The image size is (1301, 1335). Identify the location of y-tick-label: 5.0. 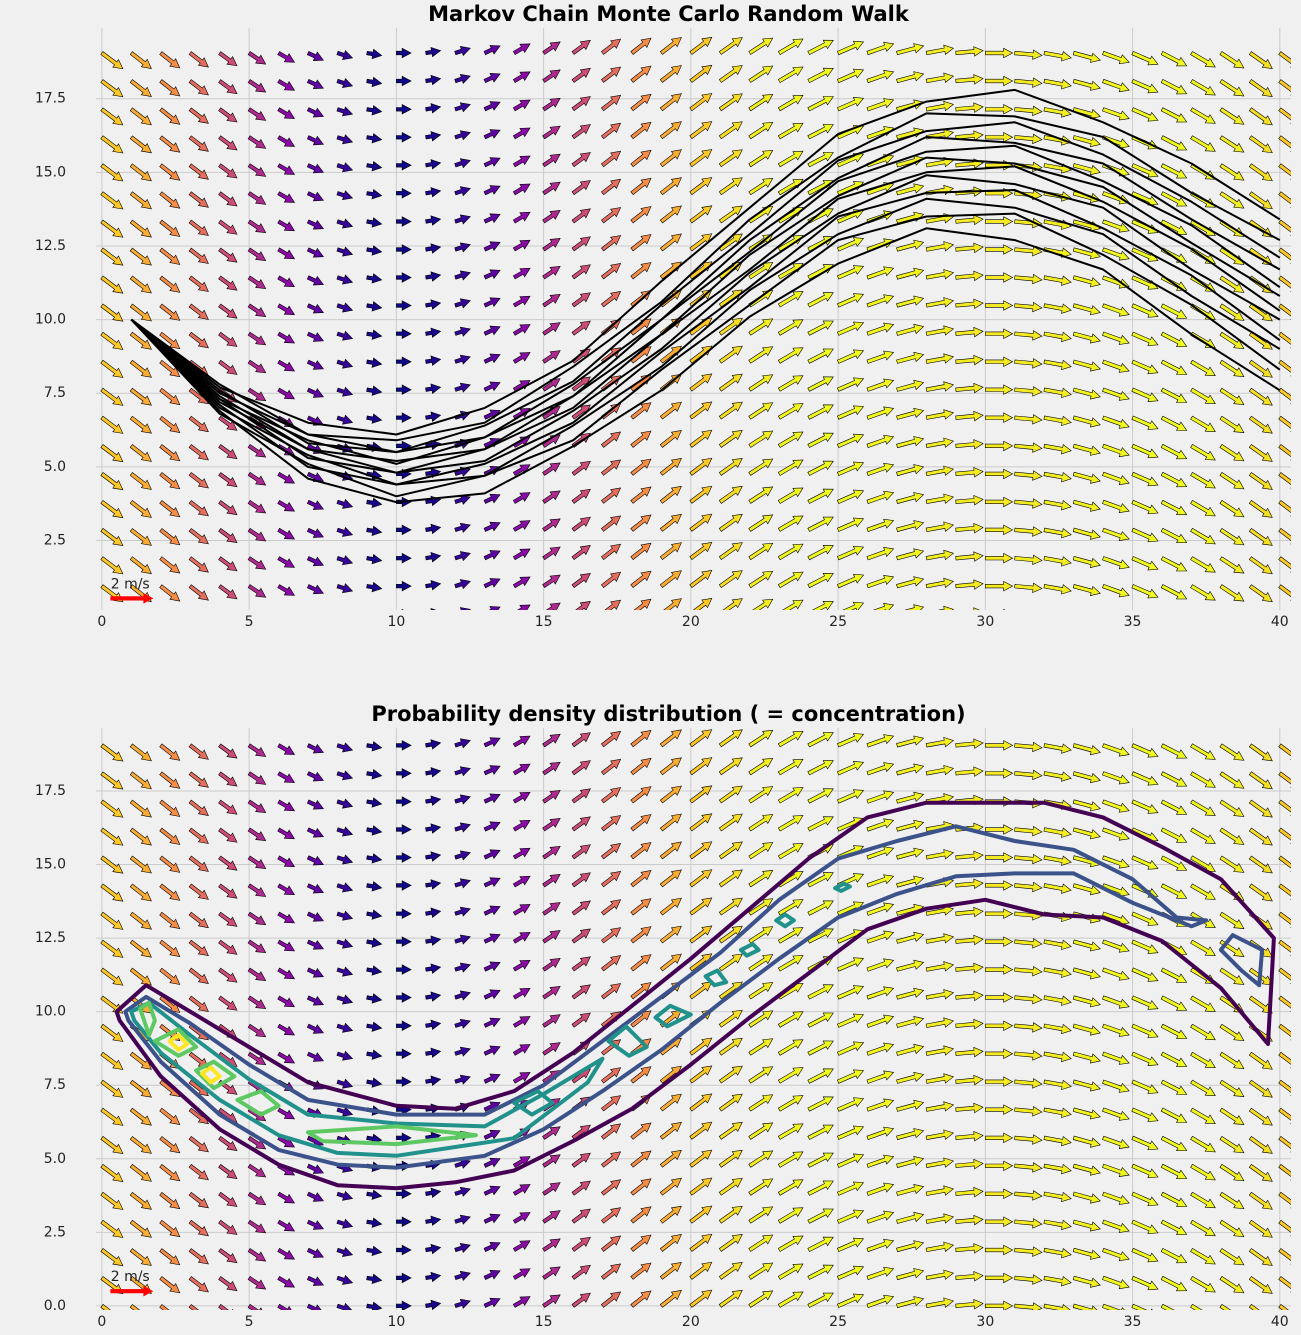
(55, 1159).